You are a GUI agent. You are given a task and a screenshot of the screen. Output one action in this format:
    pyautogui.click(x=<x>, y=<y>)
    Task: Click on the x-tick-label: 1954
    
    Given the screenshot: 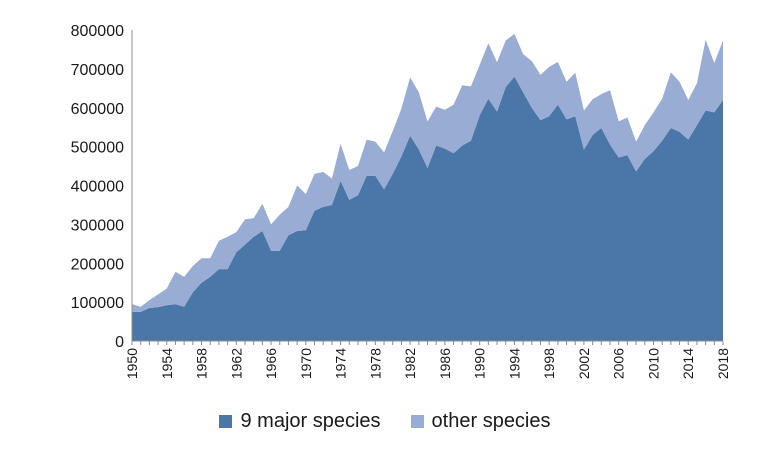 What is the action you would take?
    pyautogui.click(x=167, y=363)
    